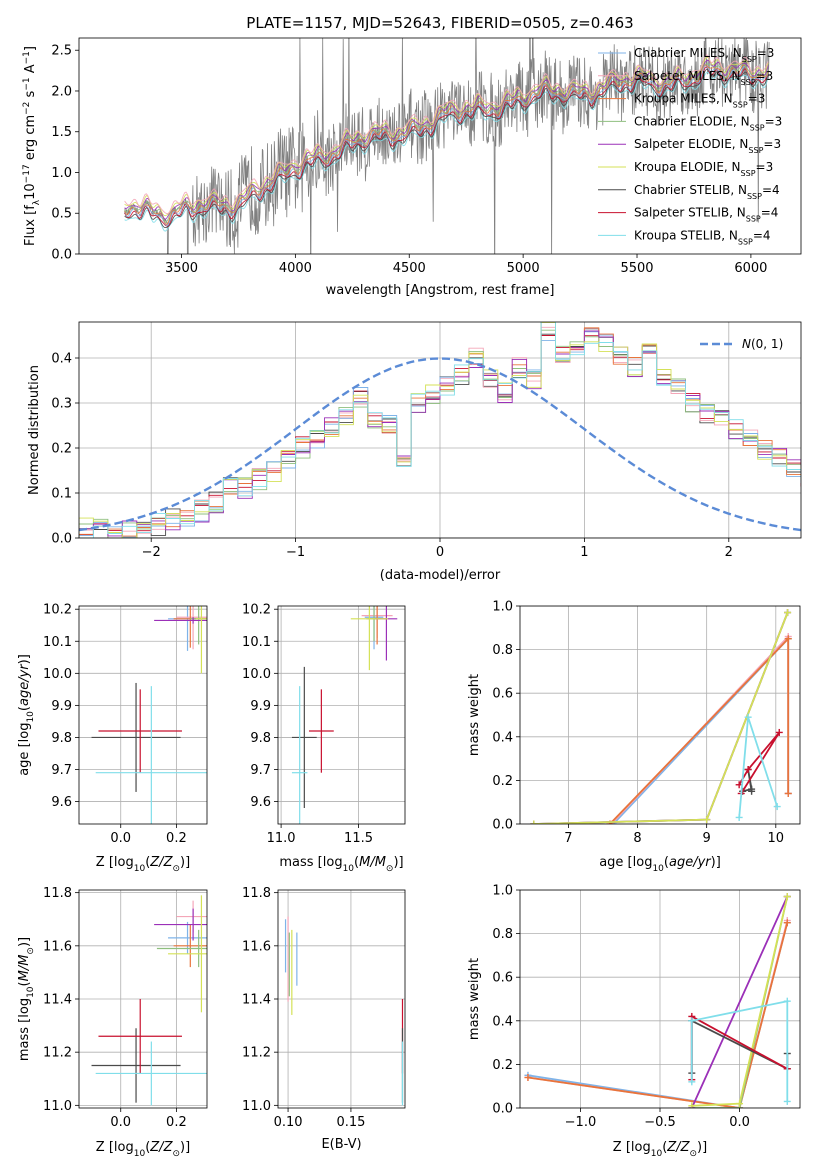  What do you see at coordinates (440, 552) in the screenshot?
I see `x-tick-label: 0` at bounding box center [440, 552].